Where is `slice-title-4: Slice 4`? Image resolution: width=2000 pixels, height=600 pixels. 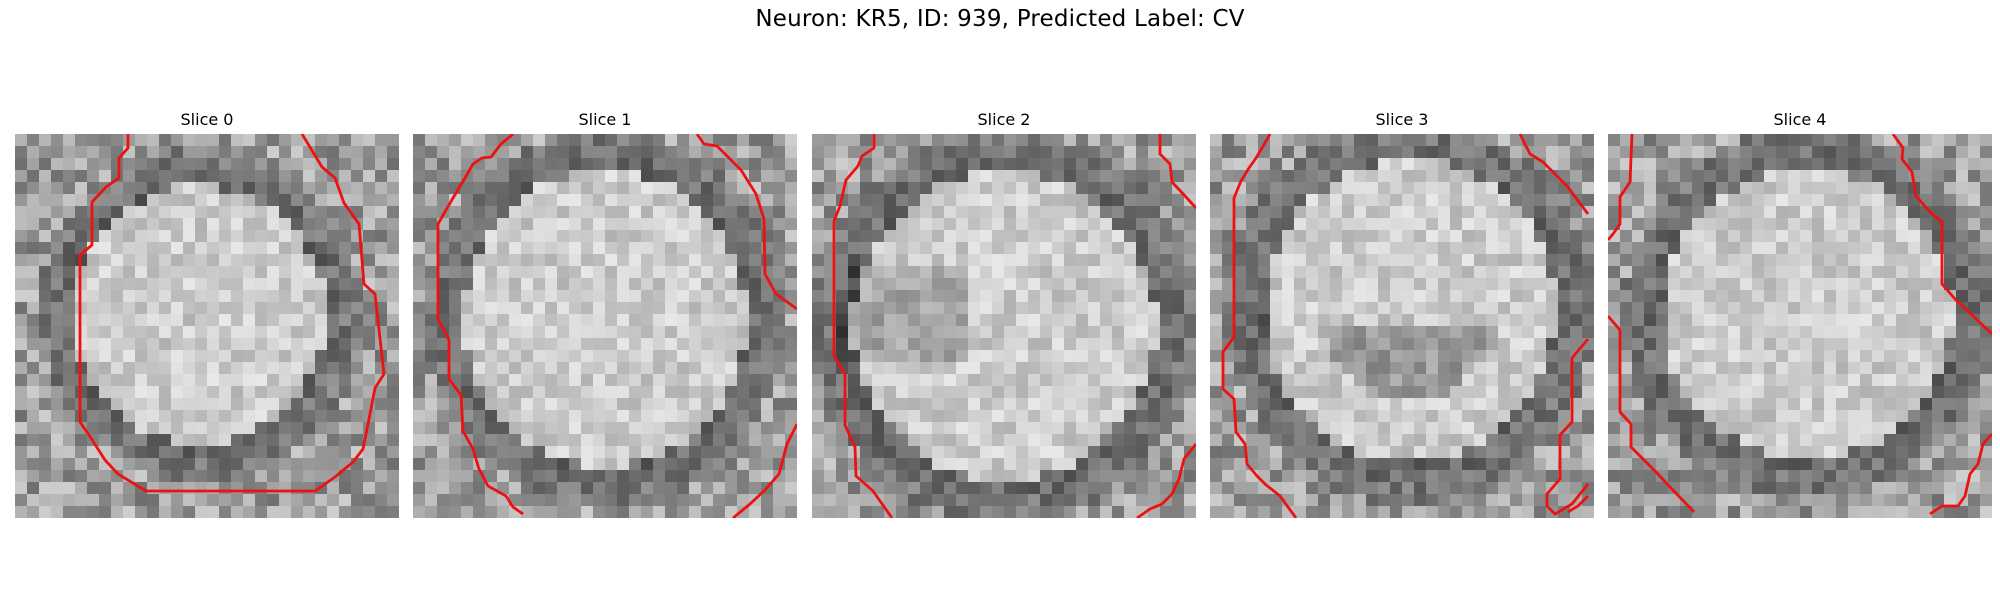 slice-title-4: Slice 4 is located at coordinates (1800, 119).